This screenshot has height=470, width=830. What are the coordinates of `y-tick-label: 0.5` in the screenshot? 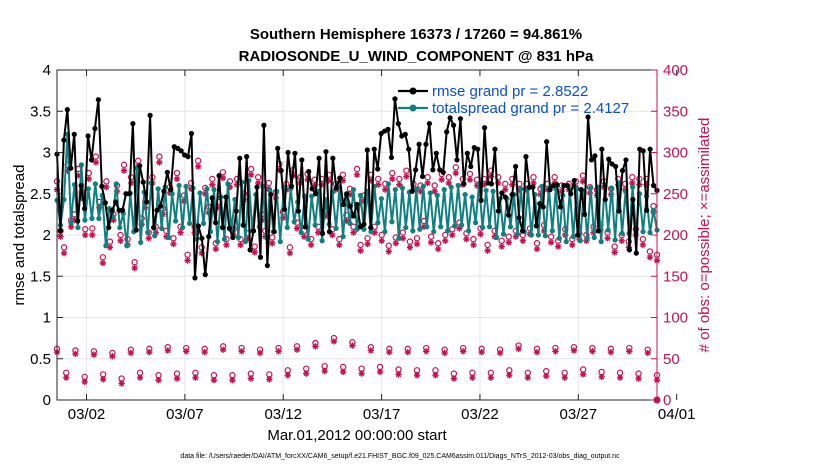 It's located at (40, 359).